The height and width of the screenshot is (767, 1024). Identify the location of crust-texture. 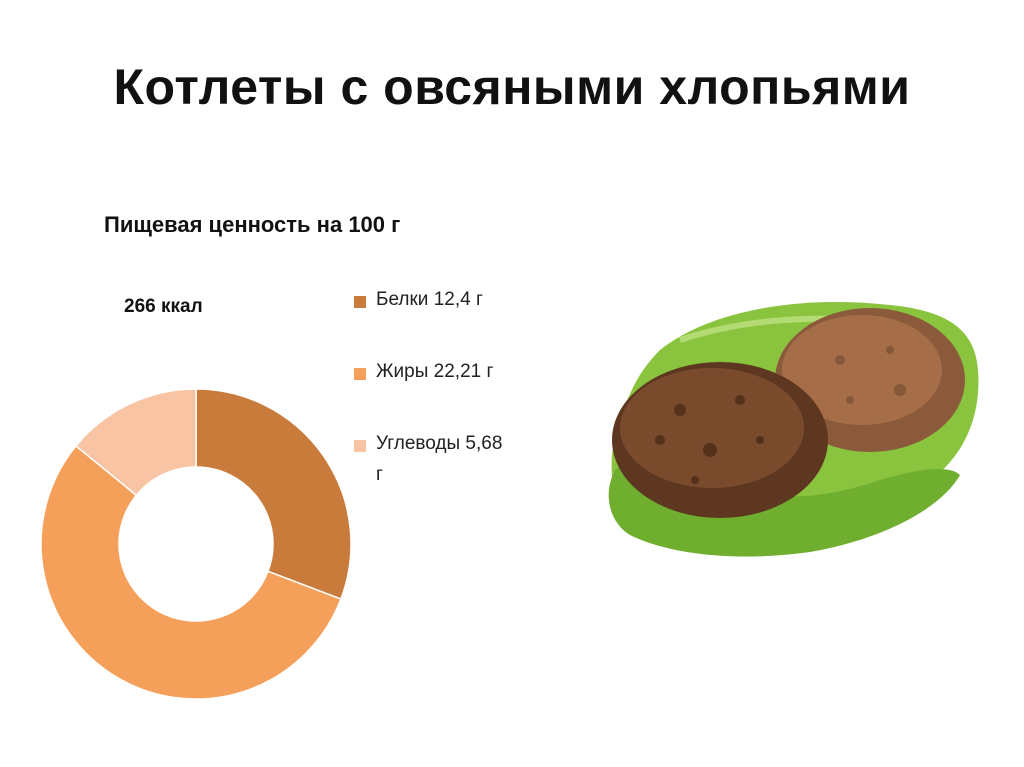
(709, 439).